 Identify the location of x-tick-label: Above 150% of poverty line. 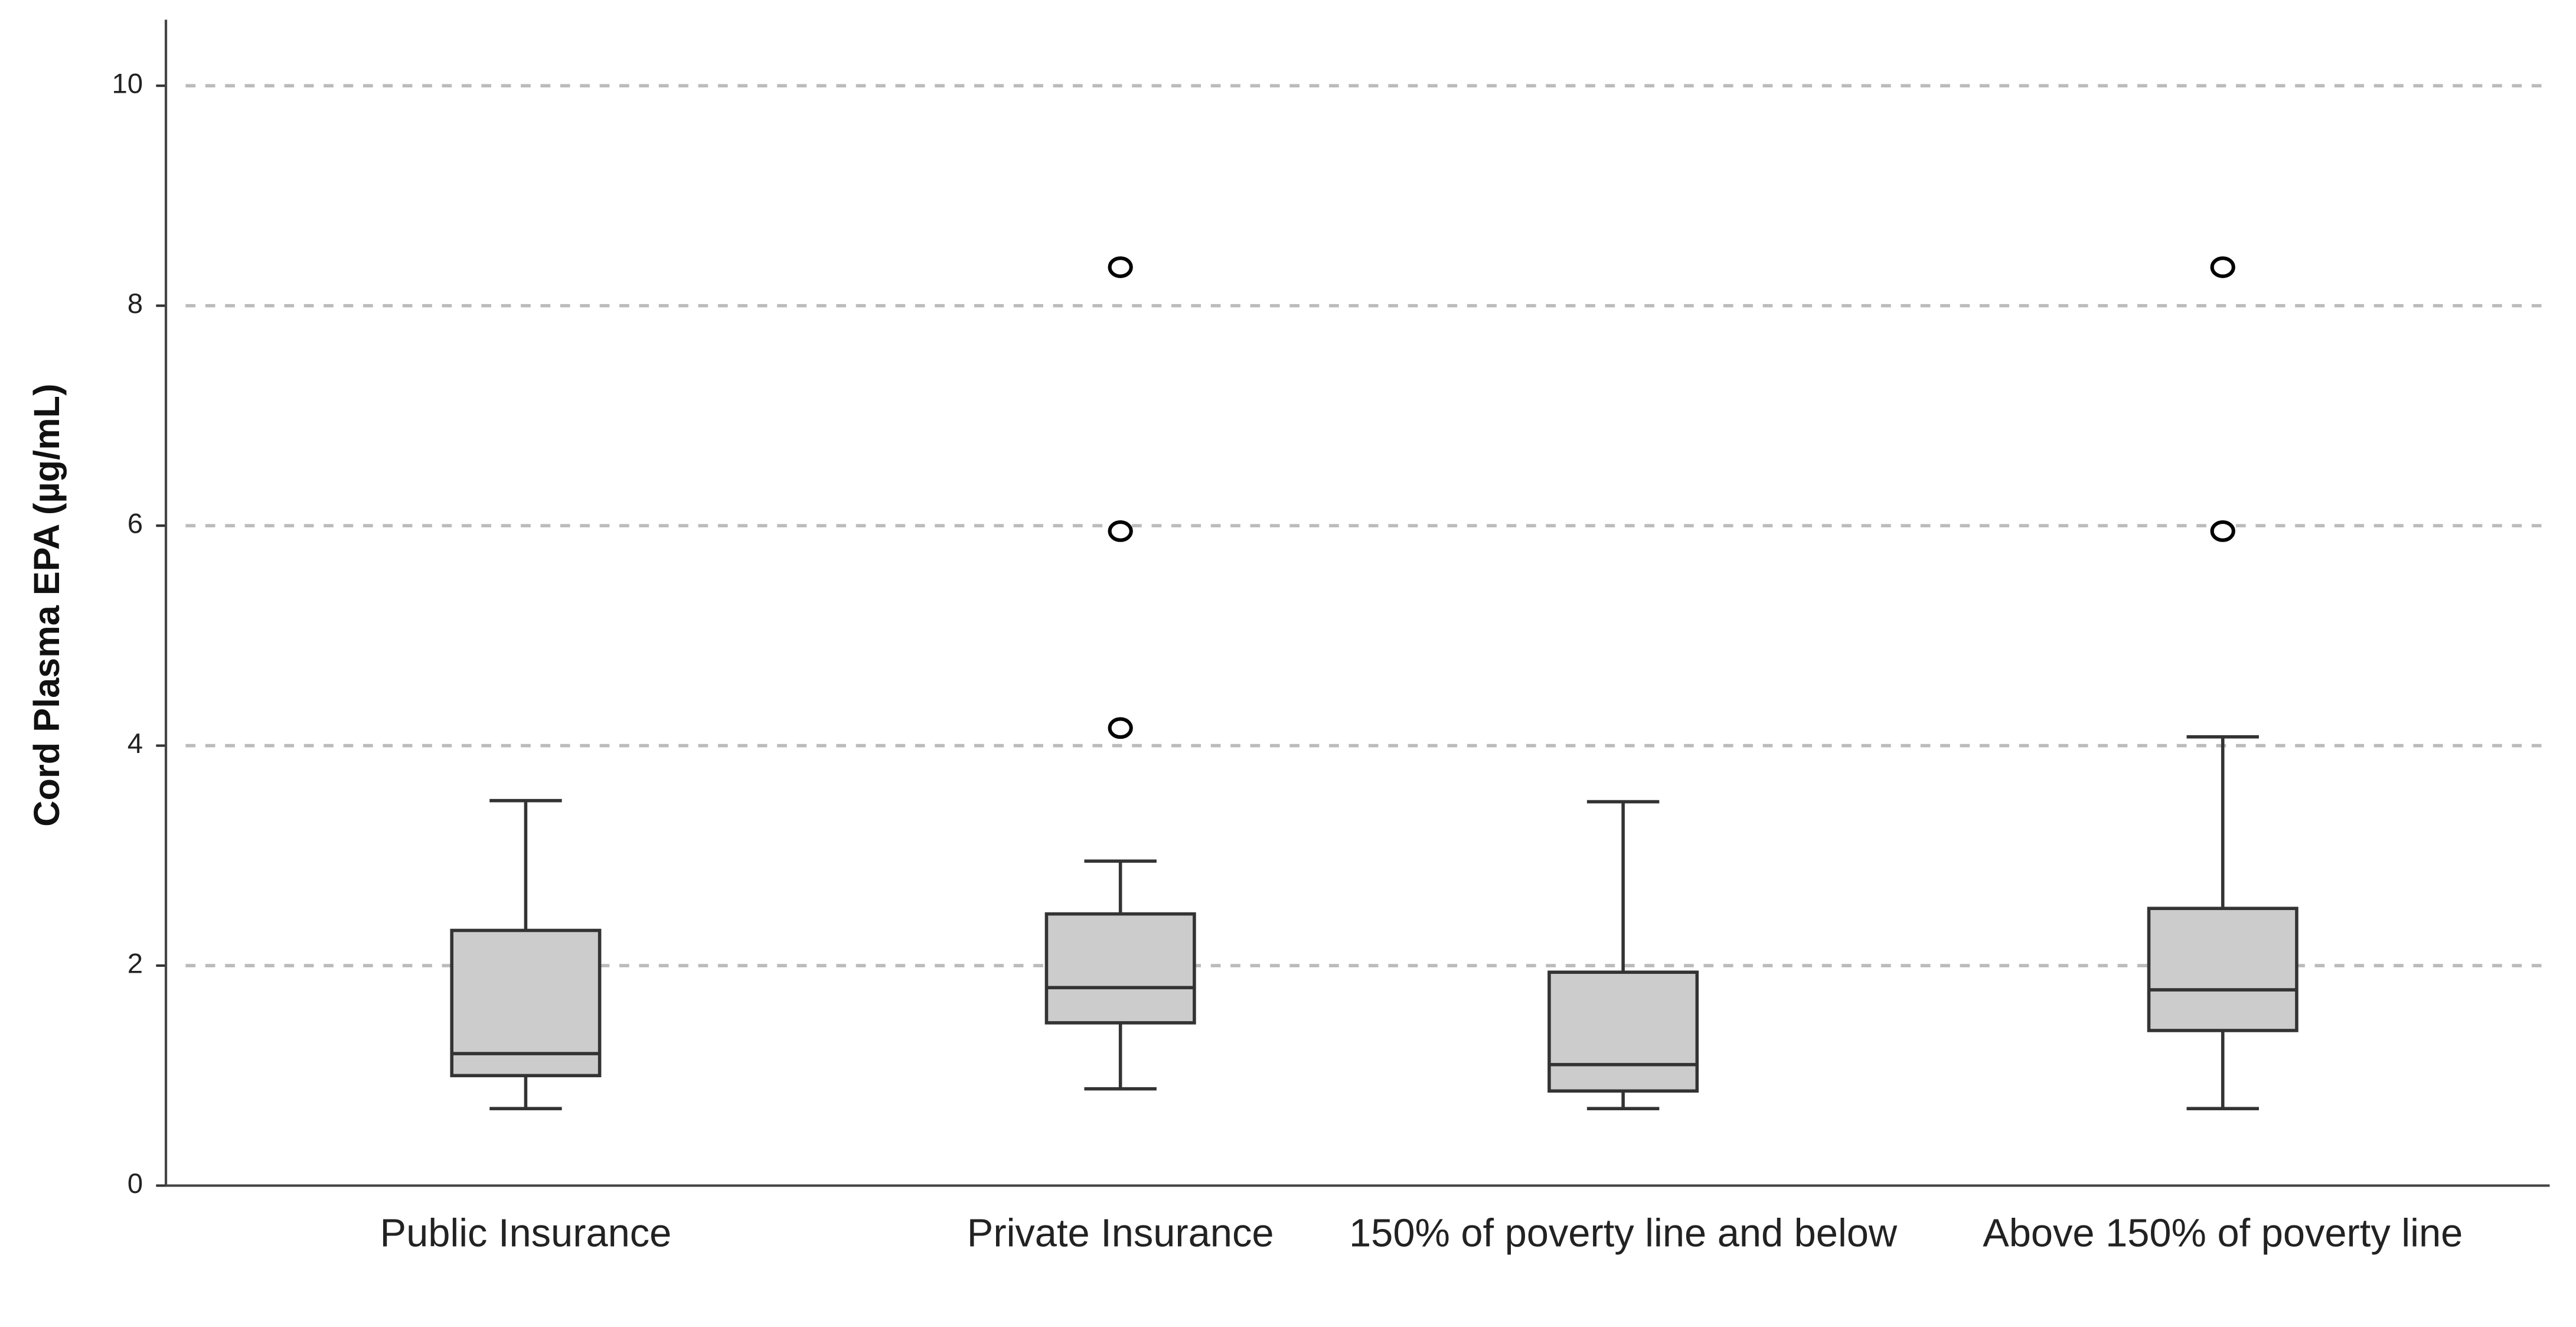
(2223, 1235).